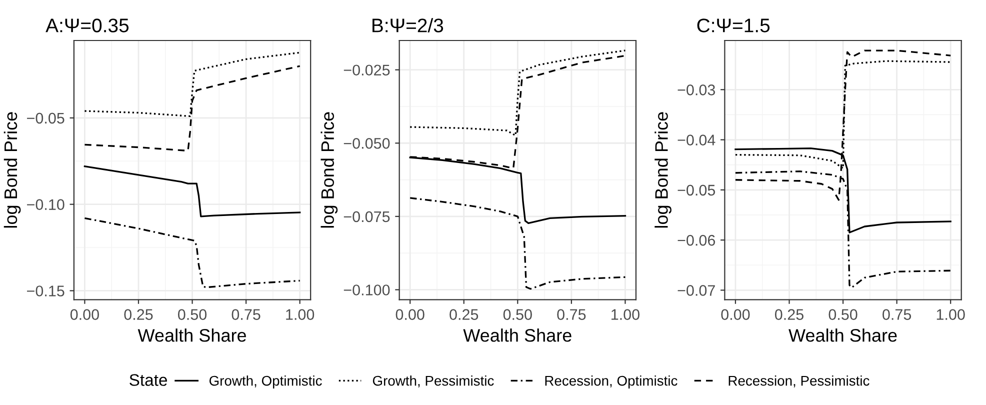 The height and width of the screenshot is (405, 986). Describe the element at coordinates (367, 70) in the screenshot. I see `y-tick-label: −0.025` at that location.